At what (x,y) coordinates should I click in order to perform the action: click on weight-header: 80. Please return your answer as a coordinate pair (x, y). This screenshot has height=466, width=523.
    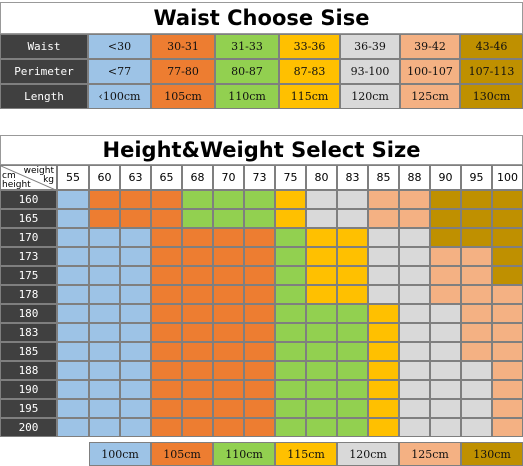
    Looking at the image, I should click on (321, 177).